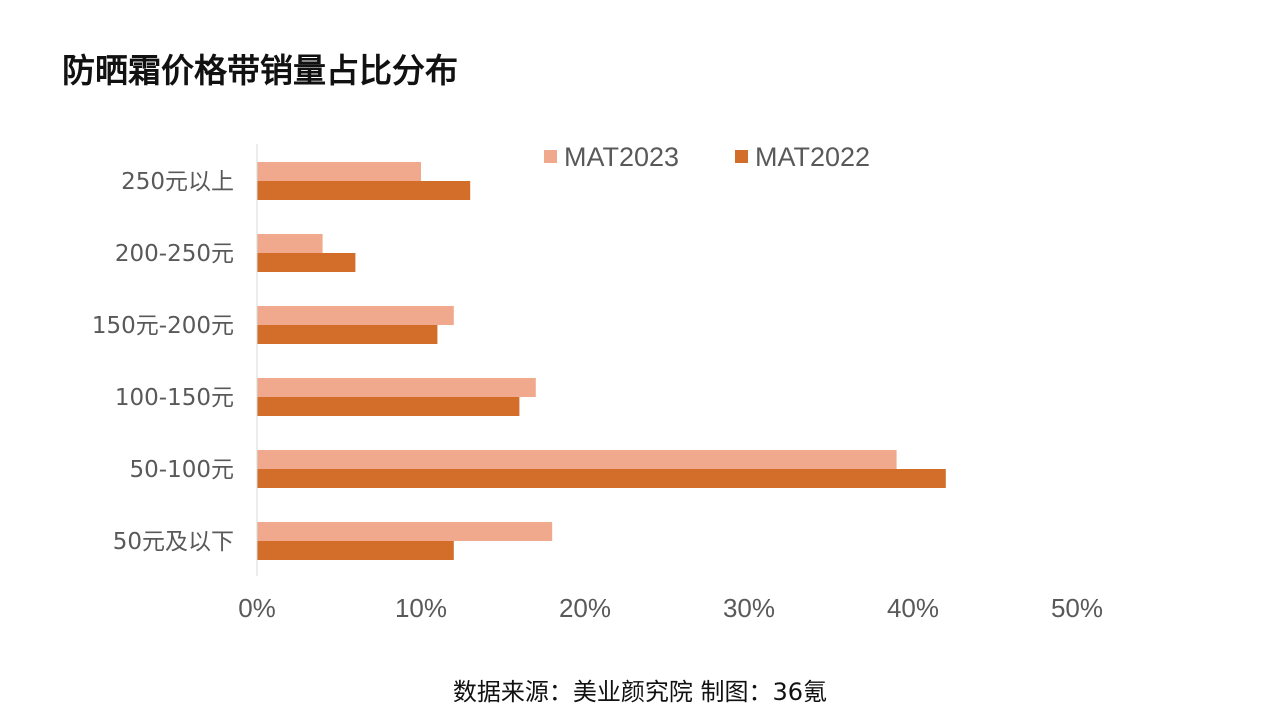  What do you see at coordinates (421, 608) in the screenshot?
I see `x-tick-label: 10%` at bounding box center [421, 608].